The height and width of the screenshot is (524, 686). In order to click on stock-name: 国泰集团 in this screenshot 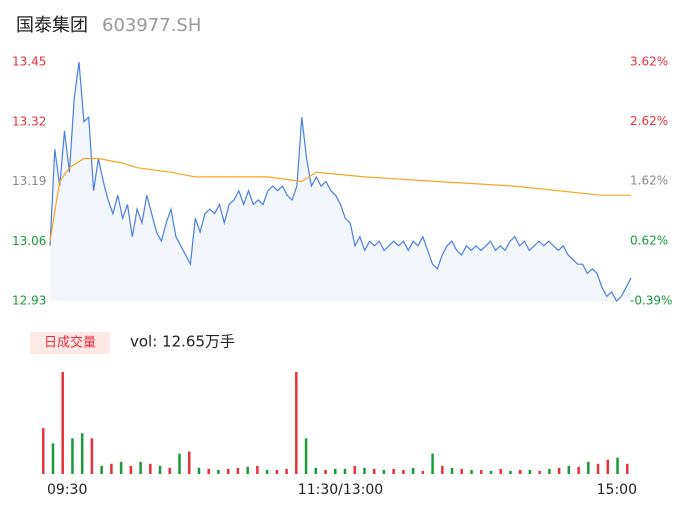, I will do `click(52, 25)`.